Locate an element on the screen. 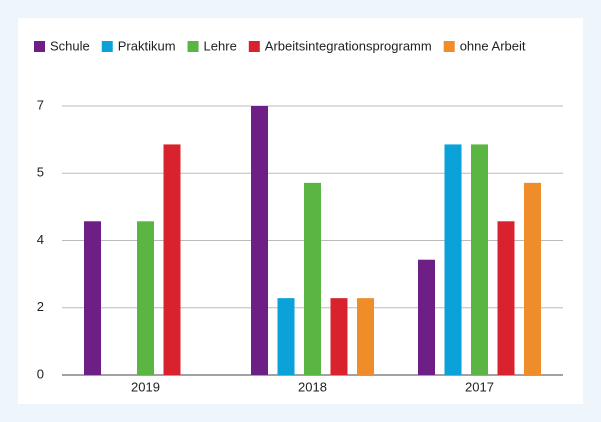 This screenshot has height=422, width=601. legend-label: Lehre is located at coordinates (220, 45).